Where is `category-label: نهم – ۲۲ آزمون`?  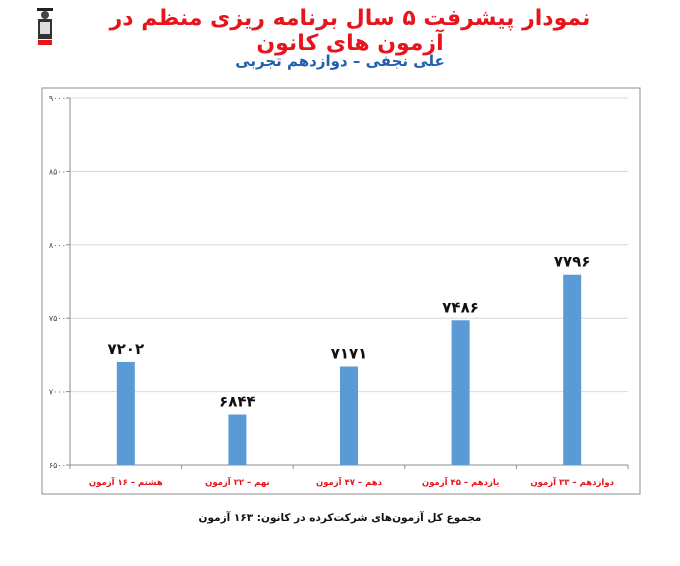 category-label: نهم – ۲۲ آزمون is located at coordinates (237, 482).